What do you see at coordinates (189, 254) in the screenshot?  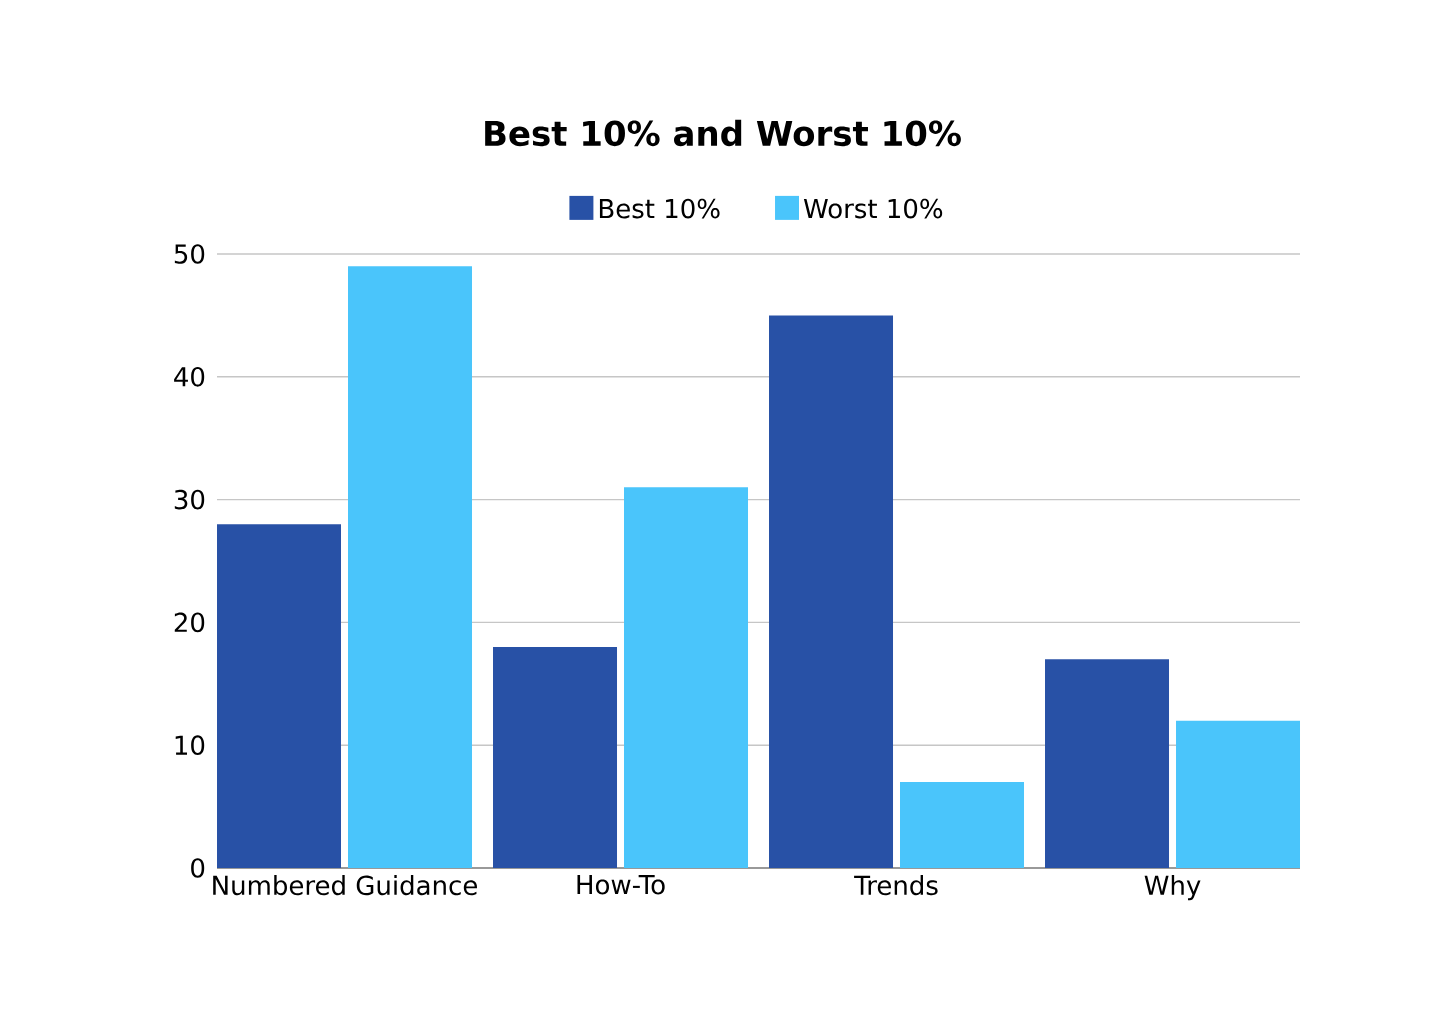 I see `y-tick-label: 50` at bounding box center [189, 254].